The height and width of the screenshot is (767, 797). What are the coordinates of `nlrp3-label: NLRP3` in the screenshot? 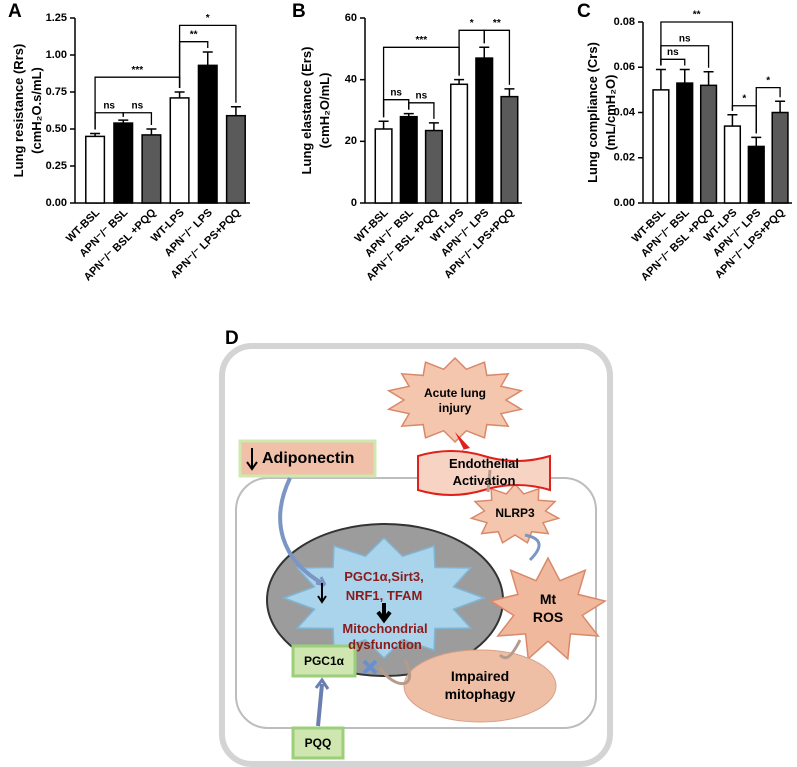 It's located at (515, 513).